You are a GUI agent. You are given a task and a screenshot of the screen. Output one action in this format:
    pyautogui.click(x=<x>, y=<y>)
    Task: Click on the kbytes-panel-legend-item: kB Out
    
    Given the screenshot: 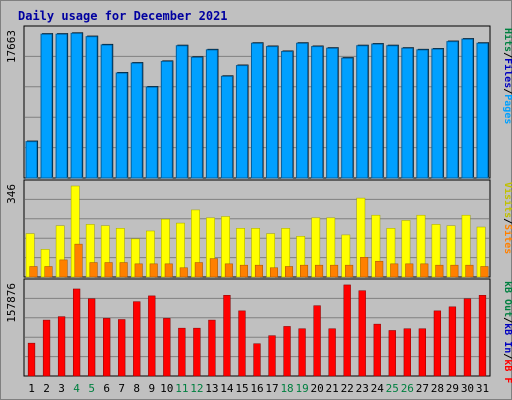 What is the action you would take?
    pyautogui.click(x=507, y=299)
    